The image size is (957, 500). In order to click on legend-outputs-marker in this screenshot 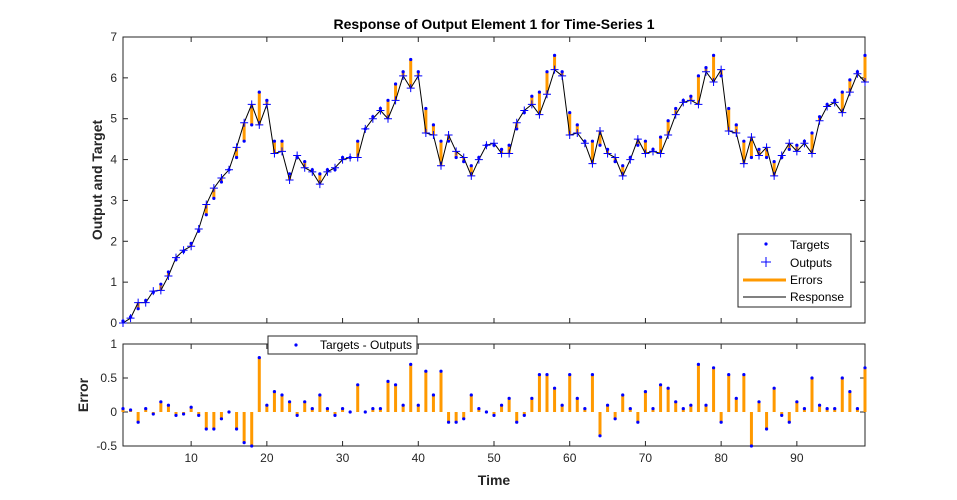, I will do `click(766, 262)`.